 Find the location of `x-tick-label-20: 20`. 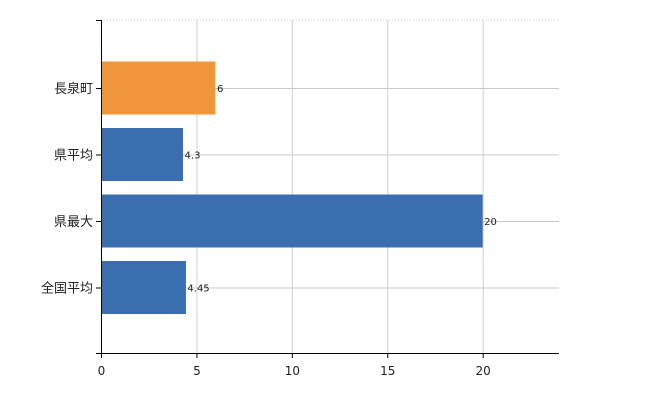

x-tick-label-20: 20 is located at coordinates (483, 371).